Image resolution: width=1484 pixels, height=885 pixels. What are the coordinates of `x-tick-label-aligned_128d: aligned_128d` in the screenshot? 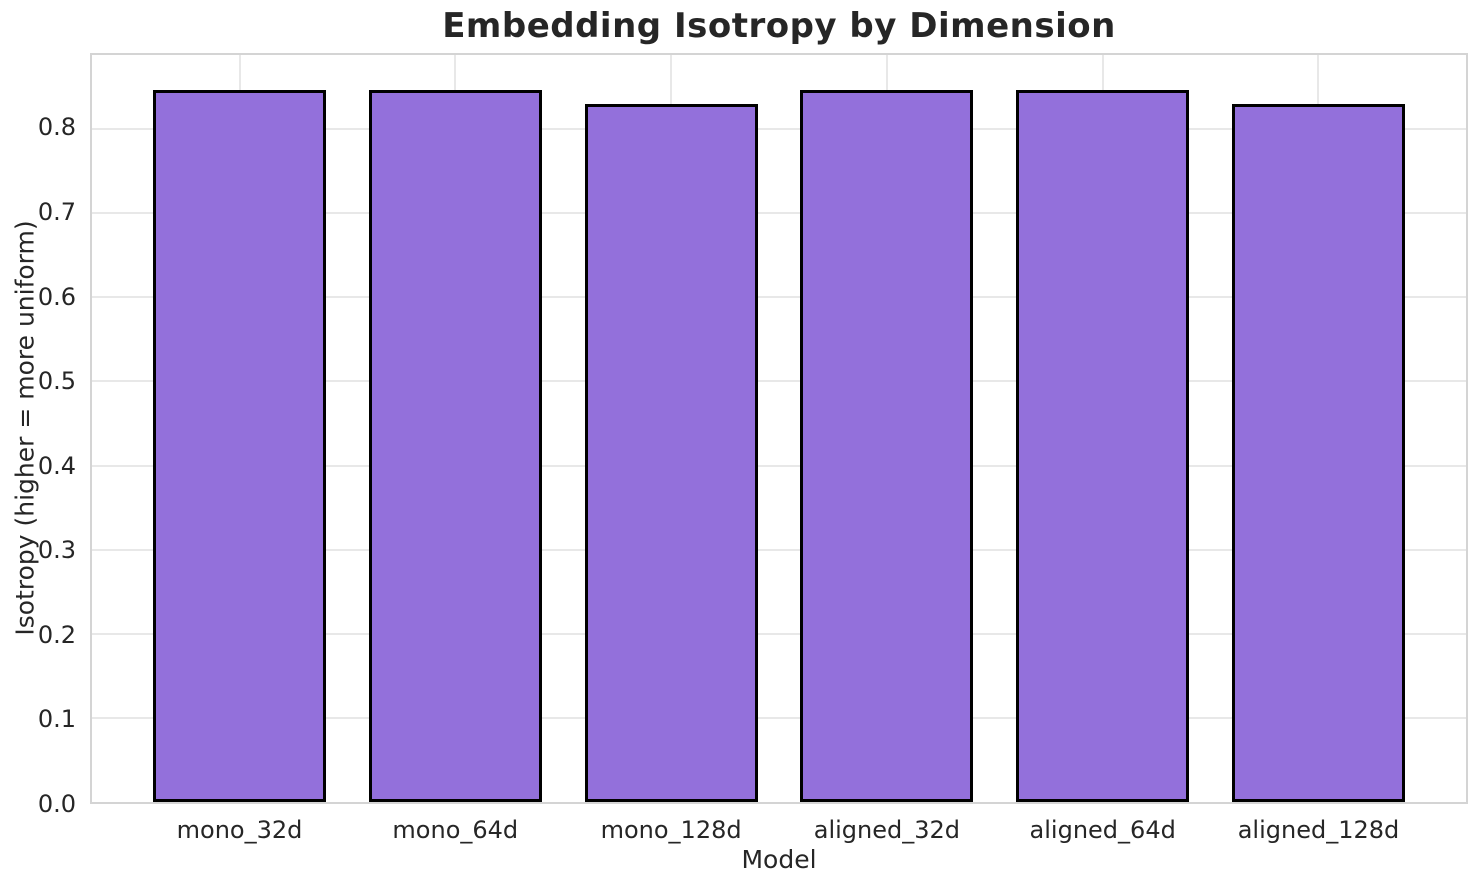 It's located at (1318, 830).